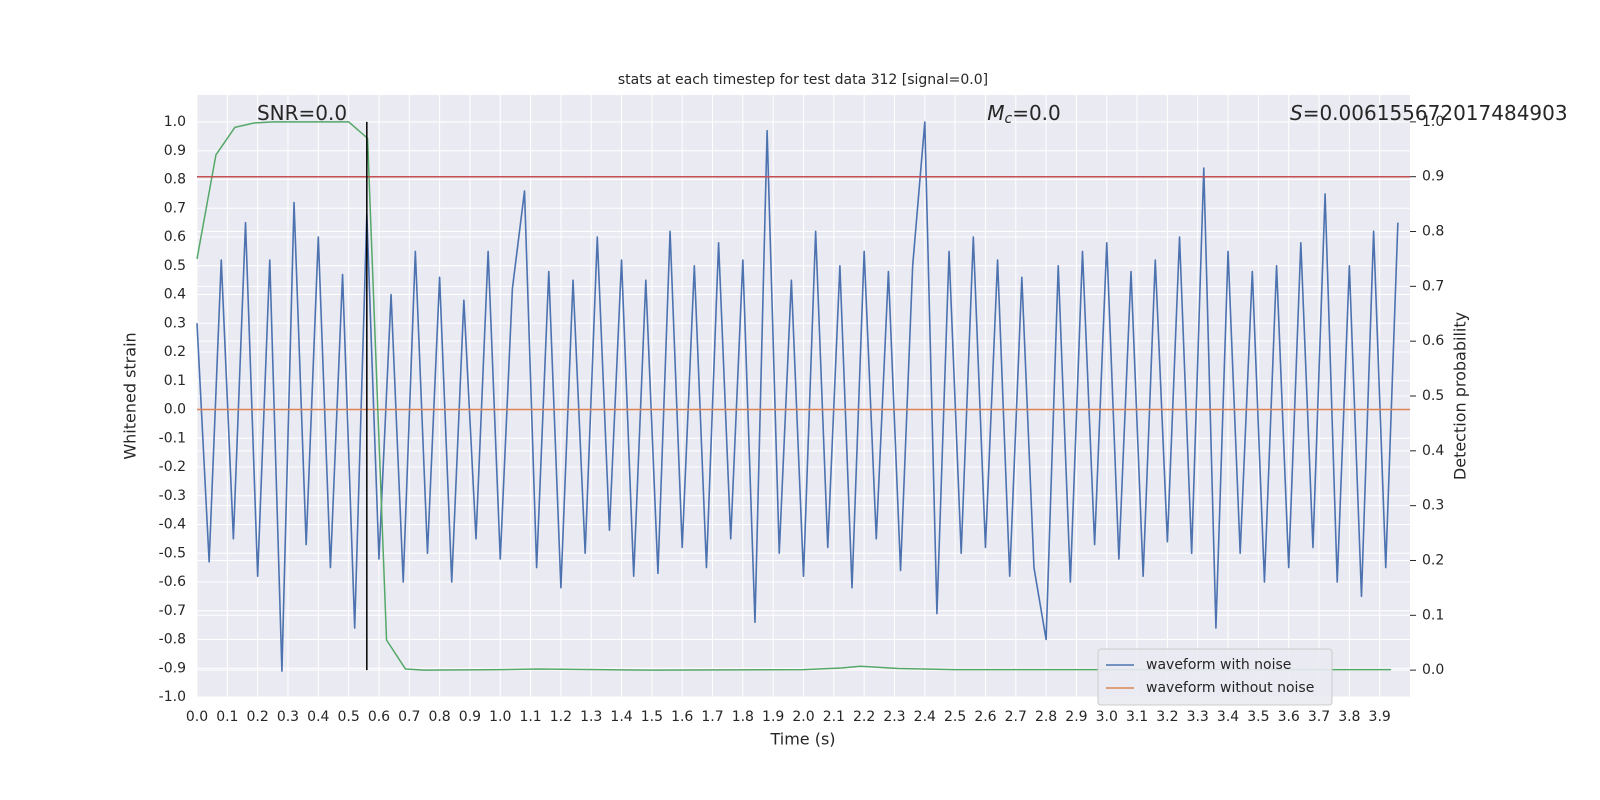  I want to click on y-tick-label: 0.4, so click(175, 295).